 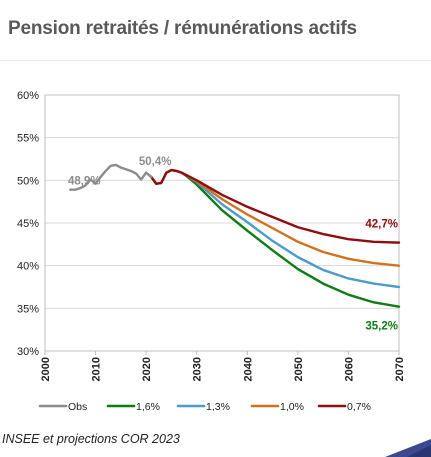 What do you see at coordinates (28, 181) in the screenshot?
I see `y-tick-label: 50%` at bounding box center [28, 181].